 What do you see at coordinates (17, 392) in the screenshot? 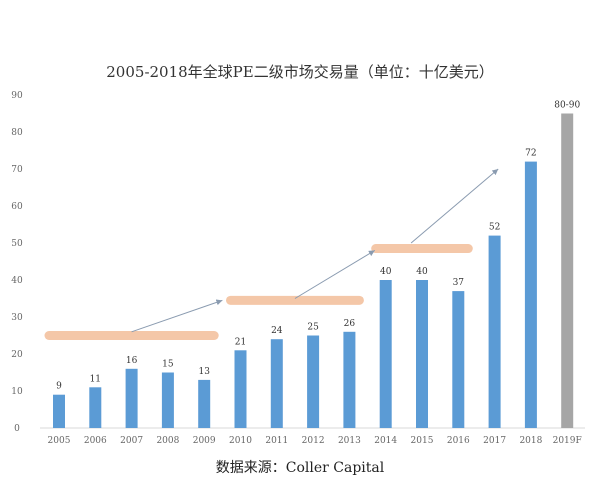
I see `y-tick-label: 10` at bounding box center [17, 392].